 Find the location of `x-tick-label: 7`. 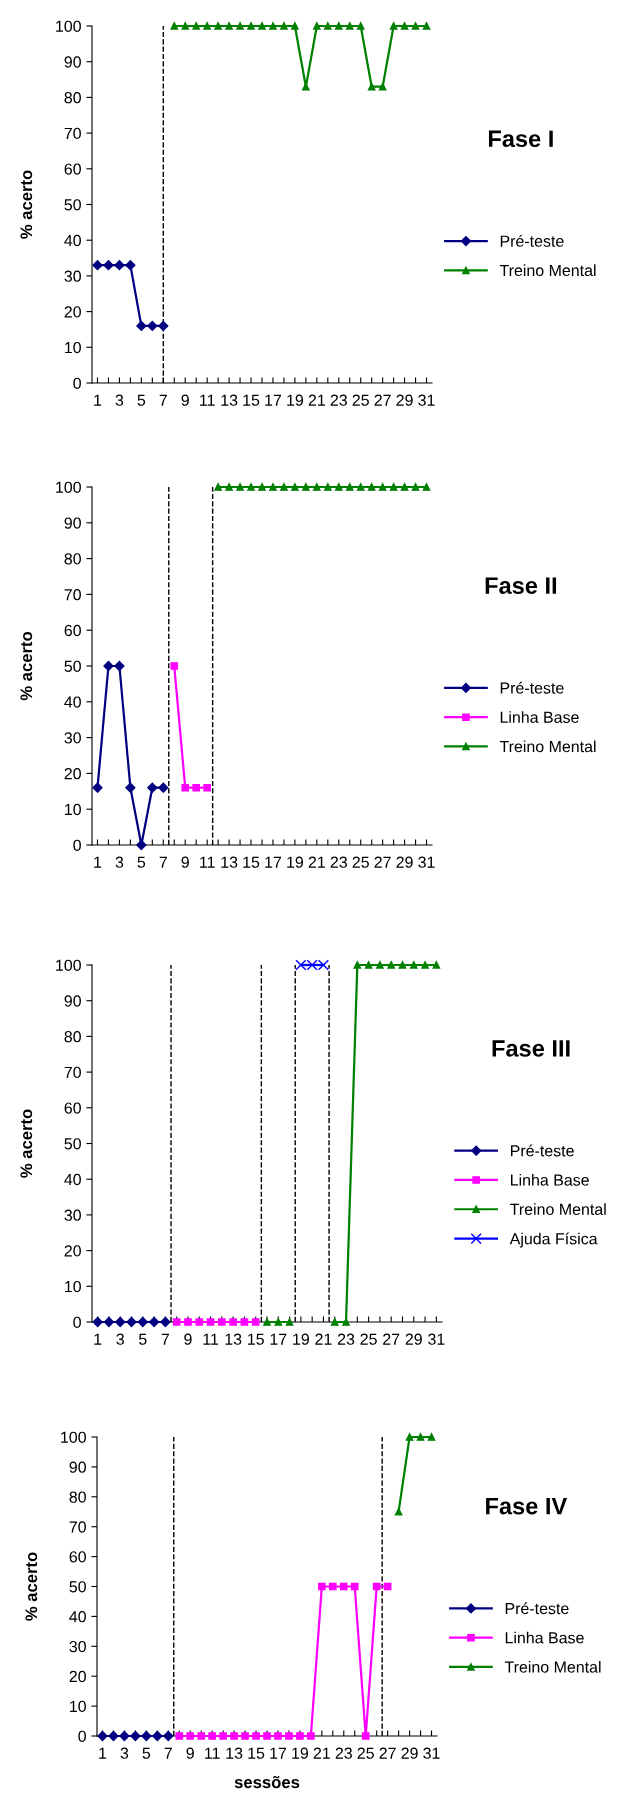

x-tick-label: 7 is located at coordinates (163, 862).